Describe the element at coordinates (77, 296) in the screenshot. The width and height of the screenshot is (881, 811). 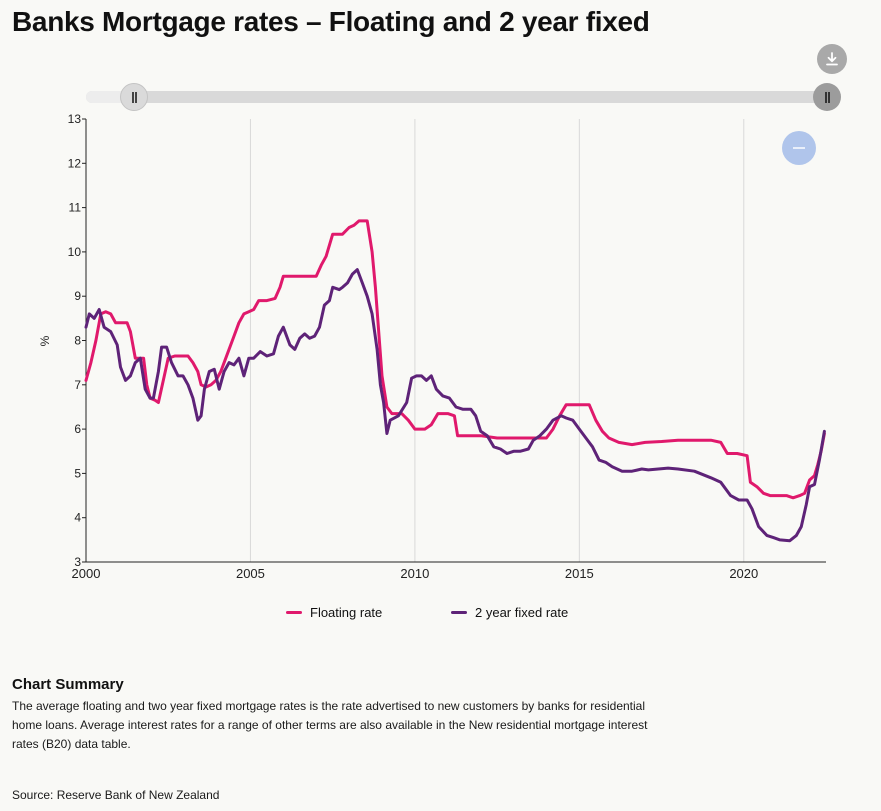
I see `y-tick-label: 9` at that location.